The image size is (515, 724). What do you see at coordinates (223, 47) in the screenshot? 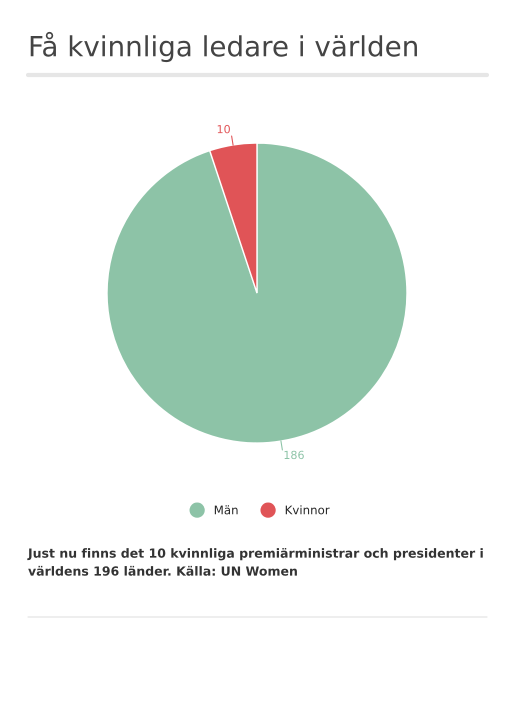
I see `chart-title: Få kvinnliga ledare i världen` at bounding box center [223, 47].